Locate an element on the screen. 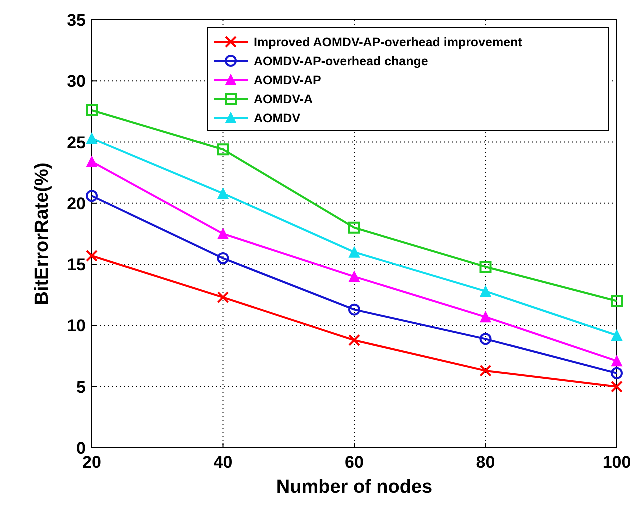 This screenshot has height=507, width=633. x-tick-label: 40 is located at coordinates (223, 462).